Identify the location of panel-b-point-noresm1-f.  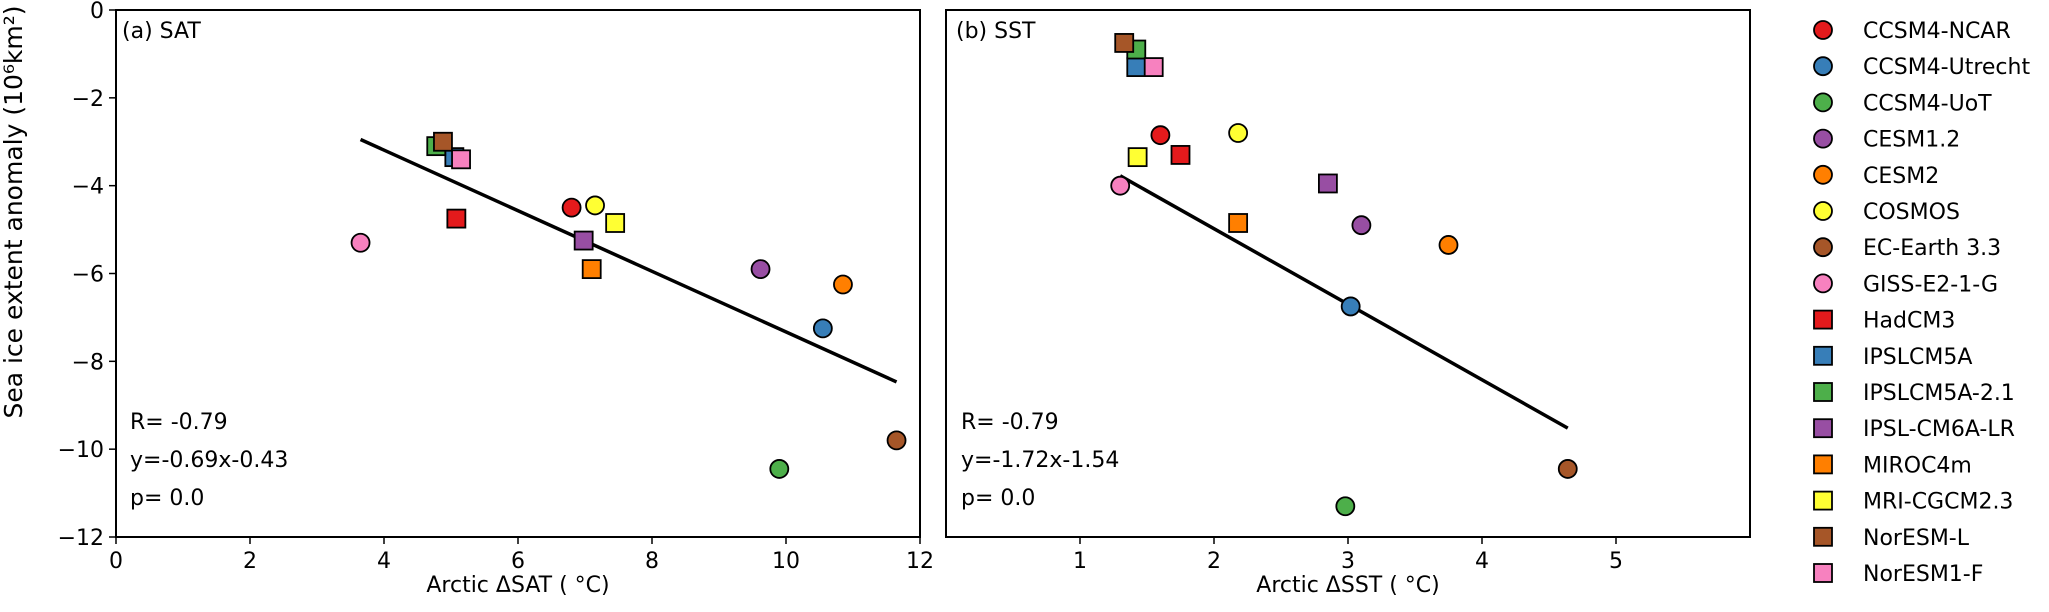
(1153, 67).